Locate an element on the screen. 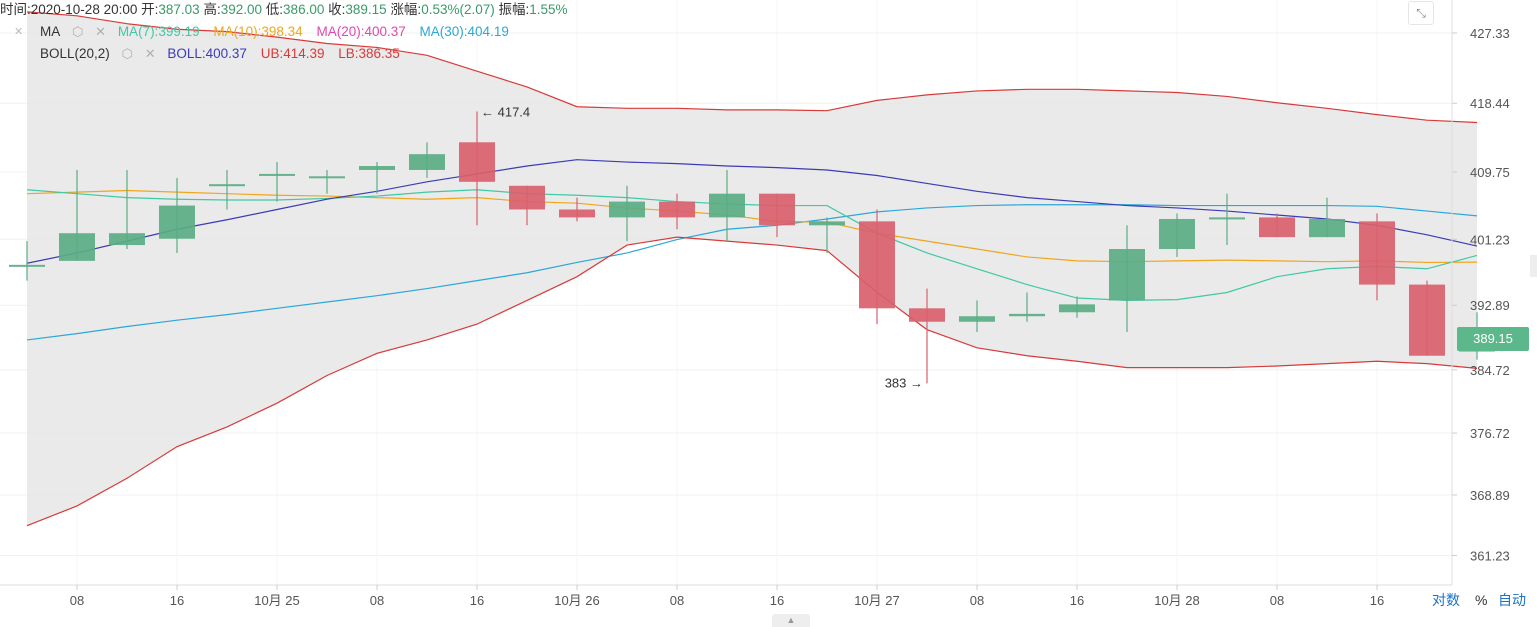 The height and width of the screenshot is (627, 1537). price-annotations: ← 417.4 383 → is located at coordinates (702, 247).